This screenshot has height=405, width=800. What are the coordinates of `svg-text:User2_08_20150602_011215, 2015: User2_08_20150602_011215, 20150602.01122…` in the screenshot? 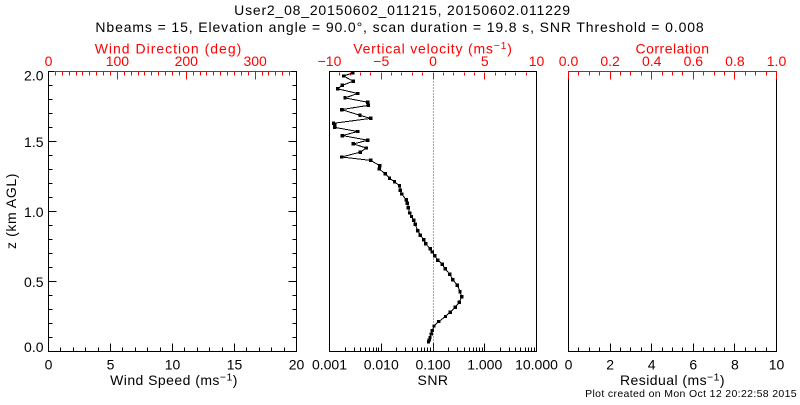 It's located at (402, 10).